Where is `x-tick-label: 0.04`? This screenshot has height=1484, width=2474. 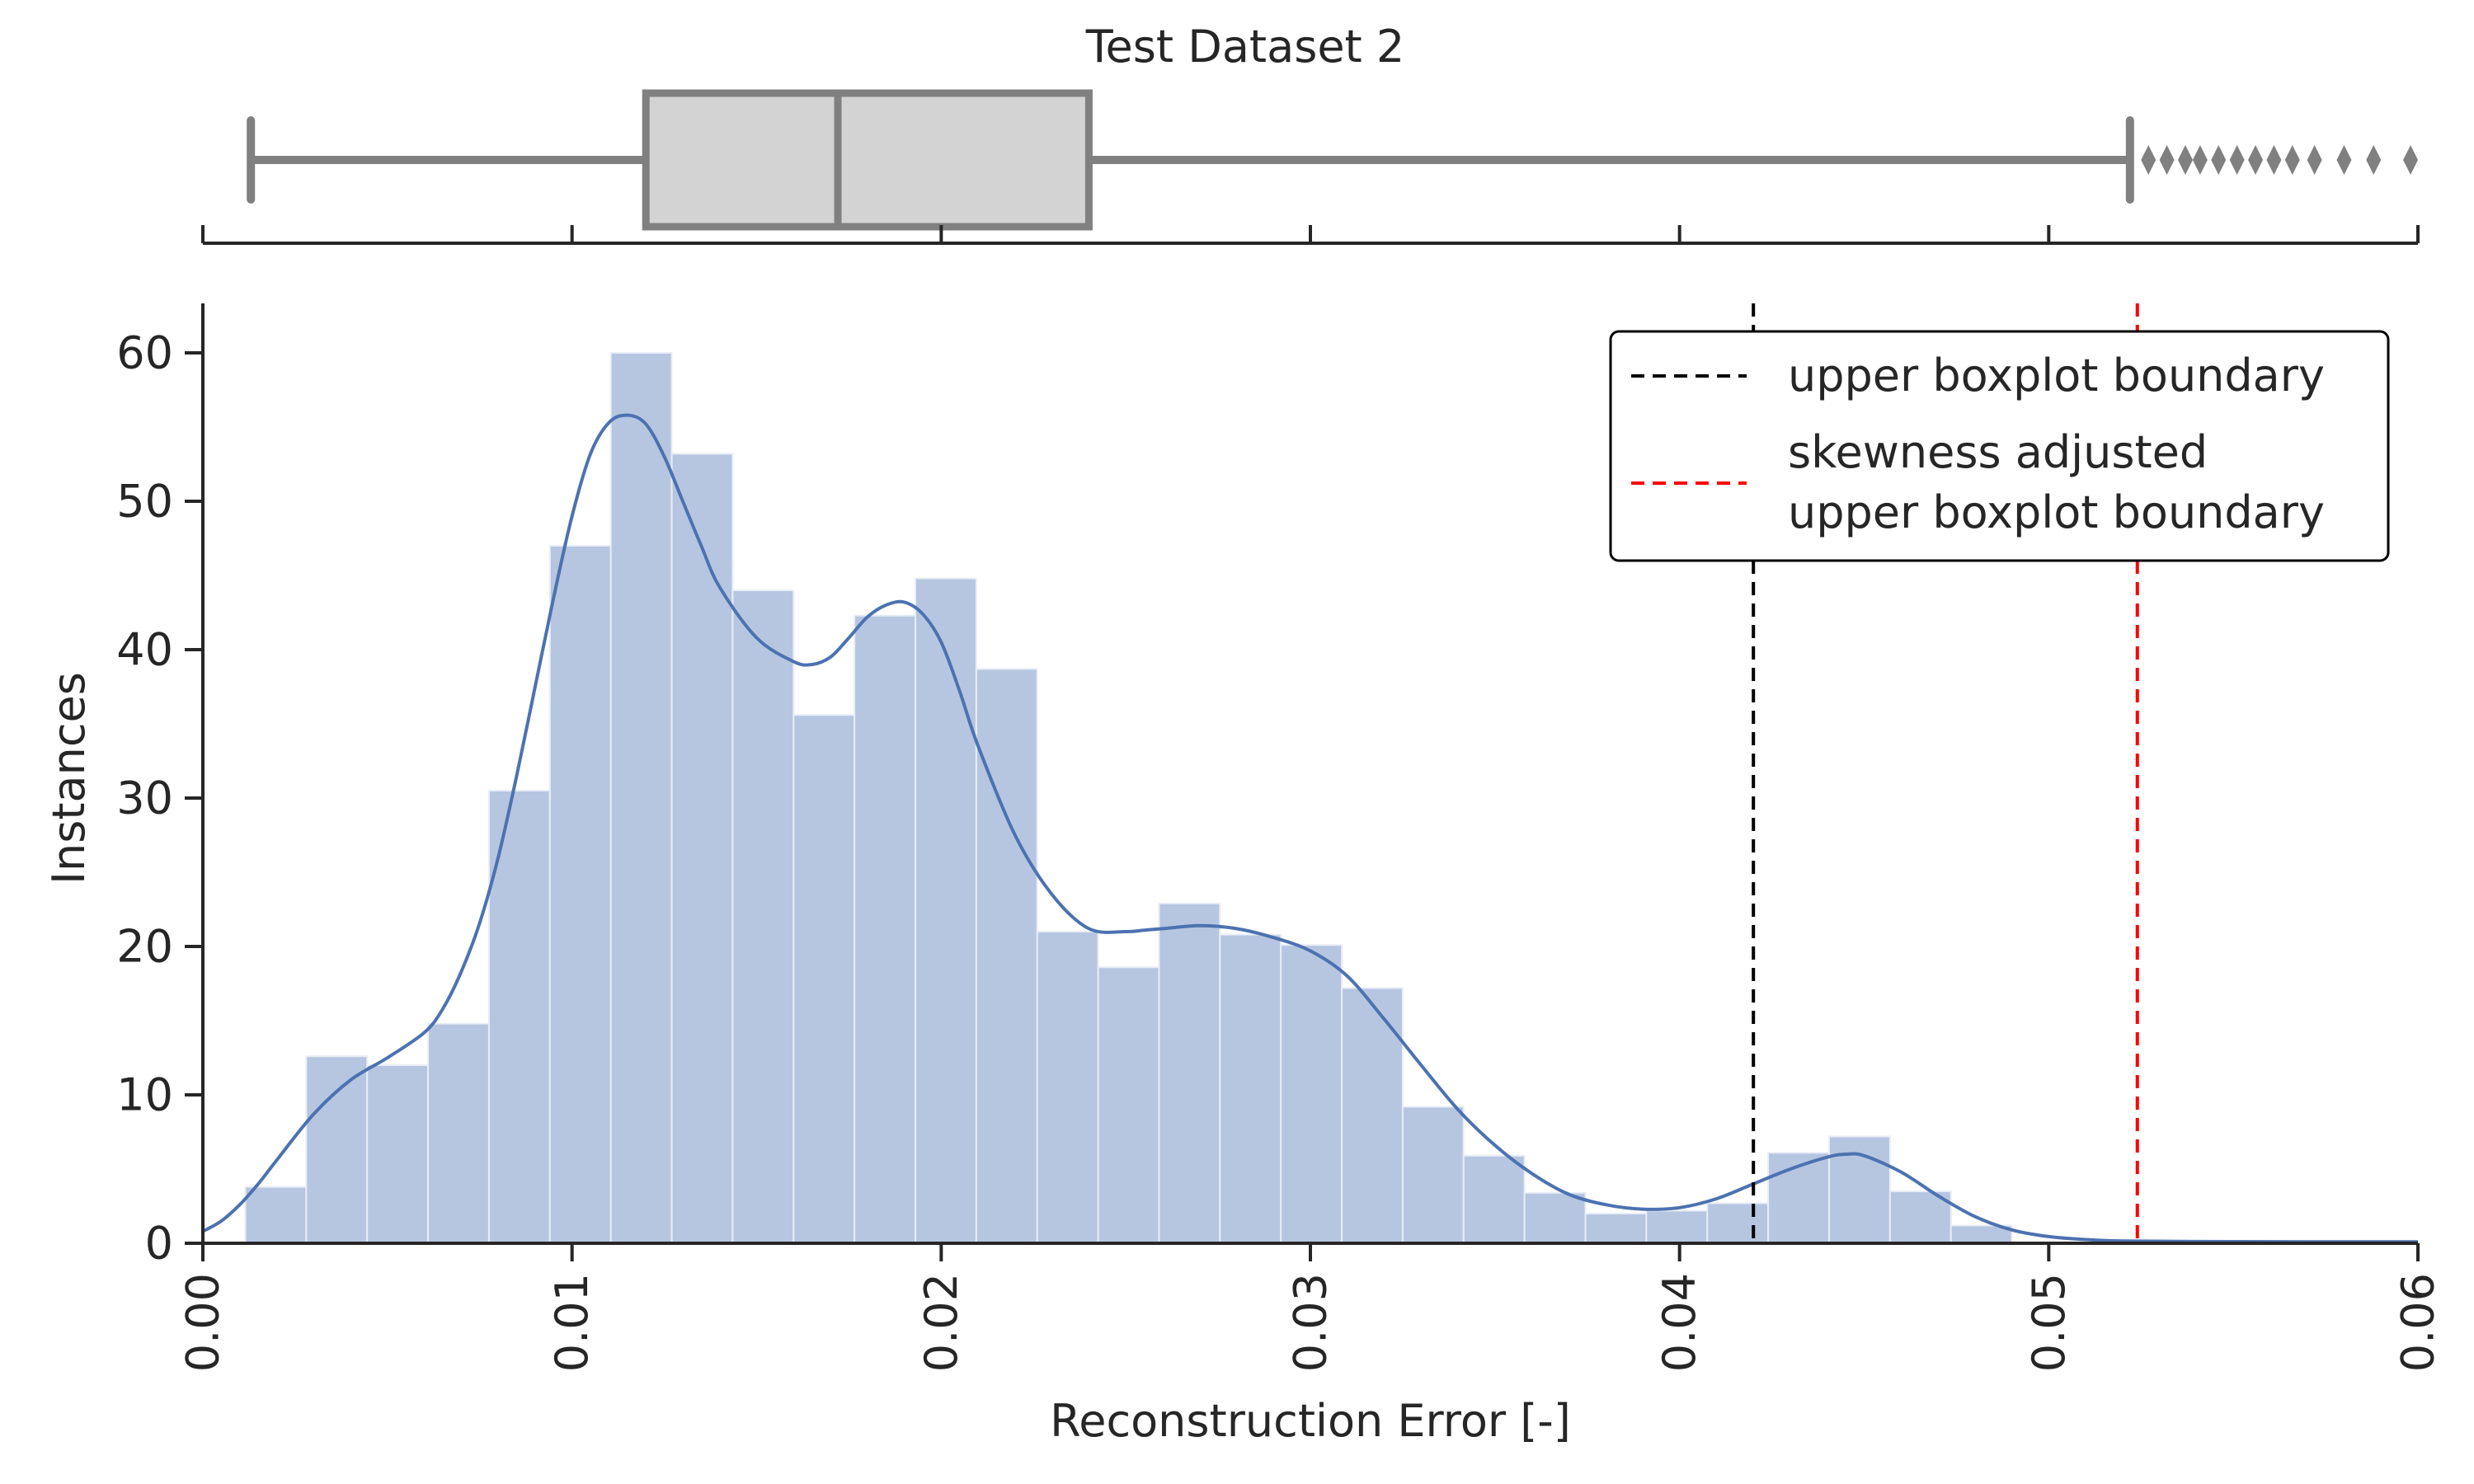
x-tick-label: 0.04 is located at coordinates (1679, 1322).